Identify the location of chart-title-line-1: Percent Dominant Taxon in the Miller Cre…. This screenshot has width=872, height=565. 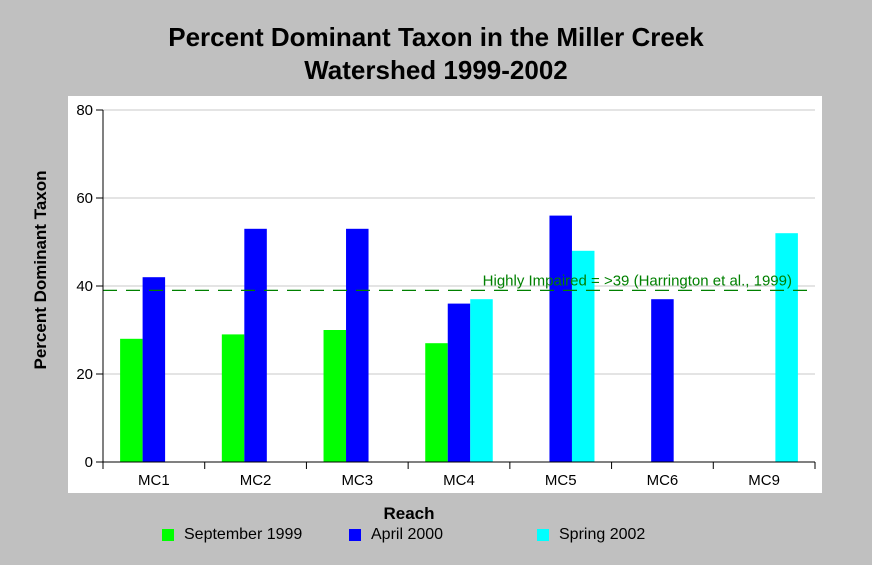
(436, 37).